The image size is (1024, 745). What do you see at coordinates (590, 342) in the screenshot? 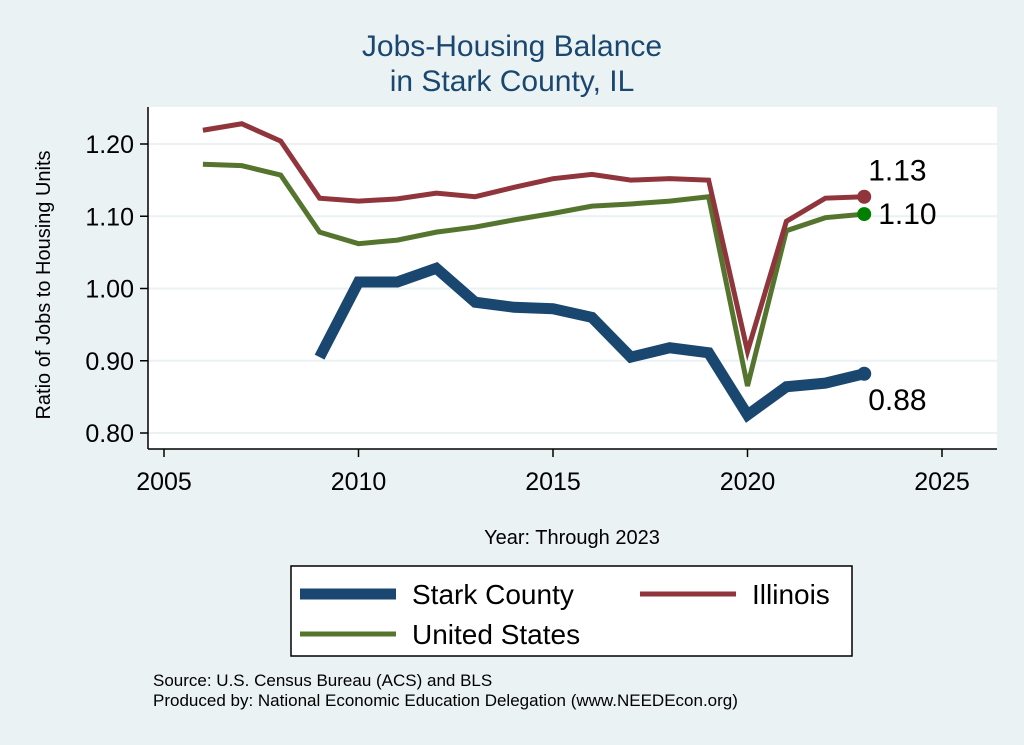
I see `series-line-stark-county` at bounding box center [590, 342].